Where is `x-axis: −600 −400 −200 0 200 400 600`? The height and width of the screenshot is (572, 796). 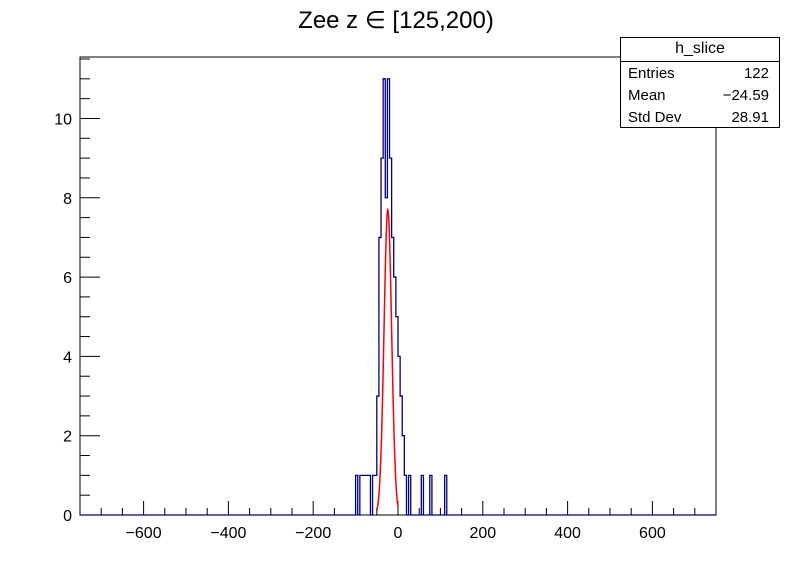 x-axis: −600 −400 −200 0 200 400 600 is located at coordinates (398, 521).